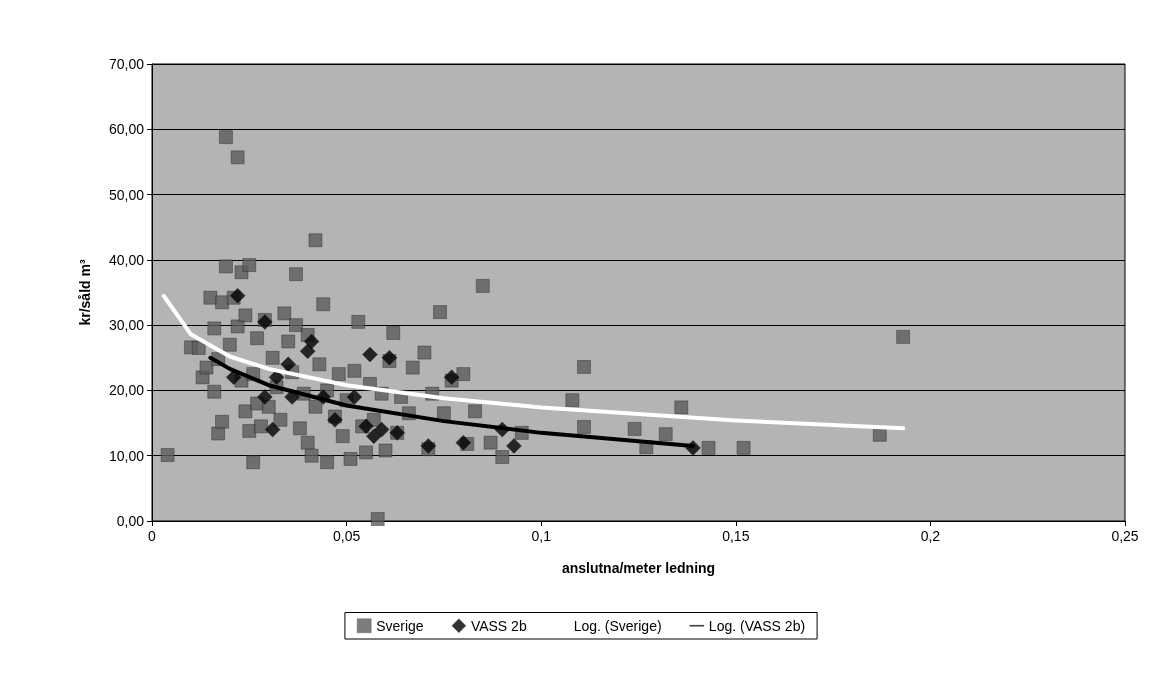  Describe the element at coordinates (126, 64) in the screenshot. I see `y-tick-label: 70,00` at that location.